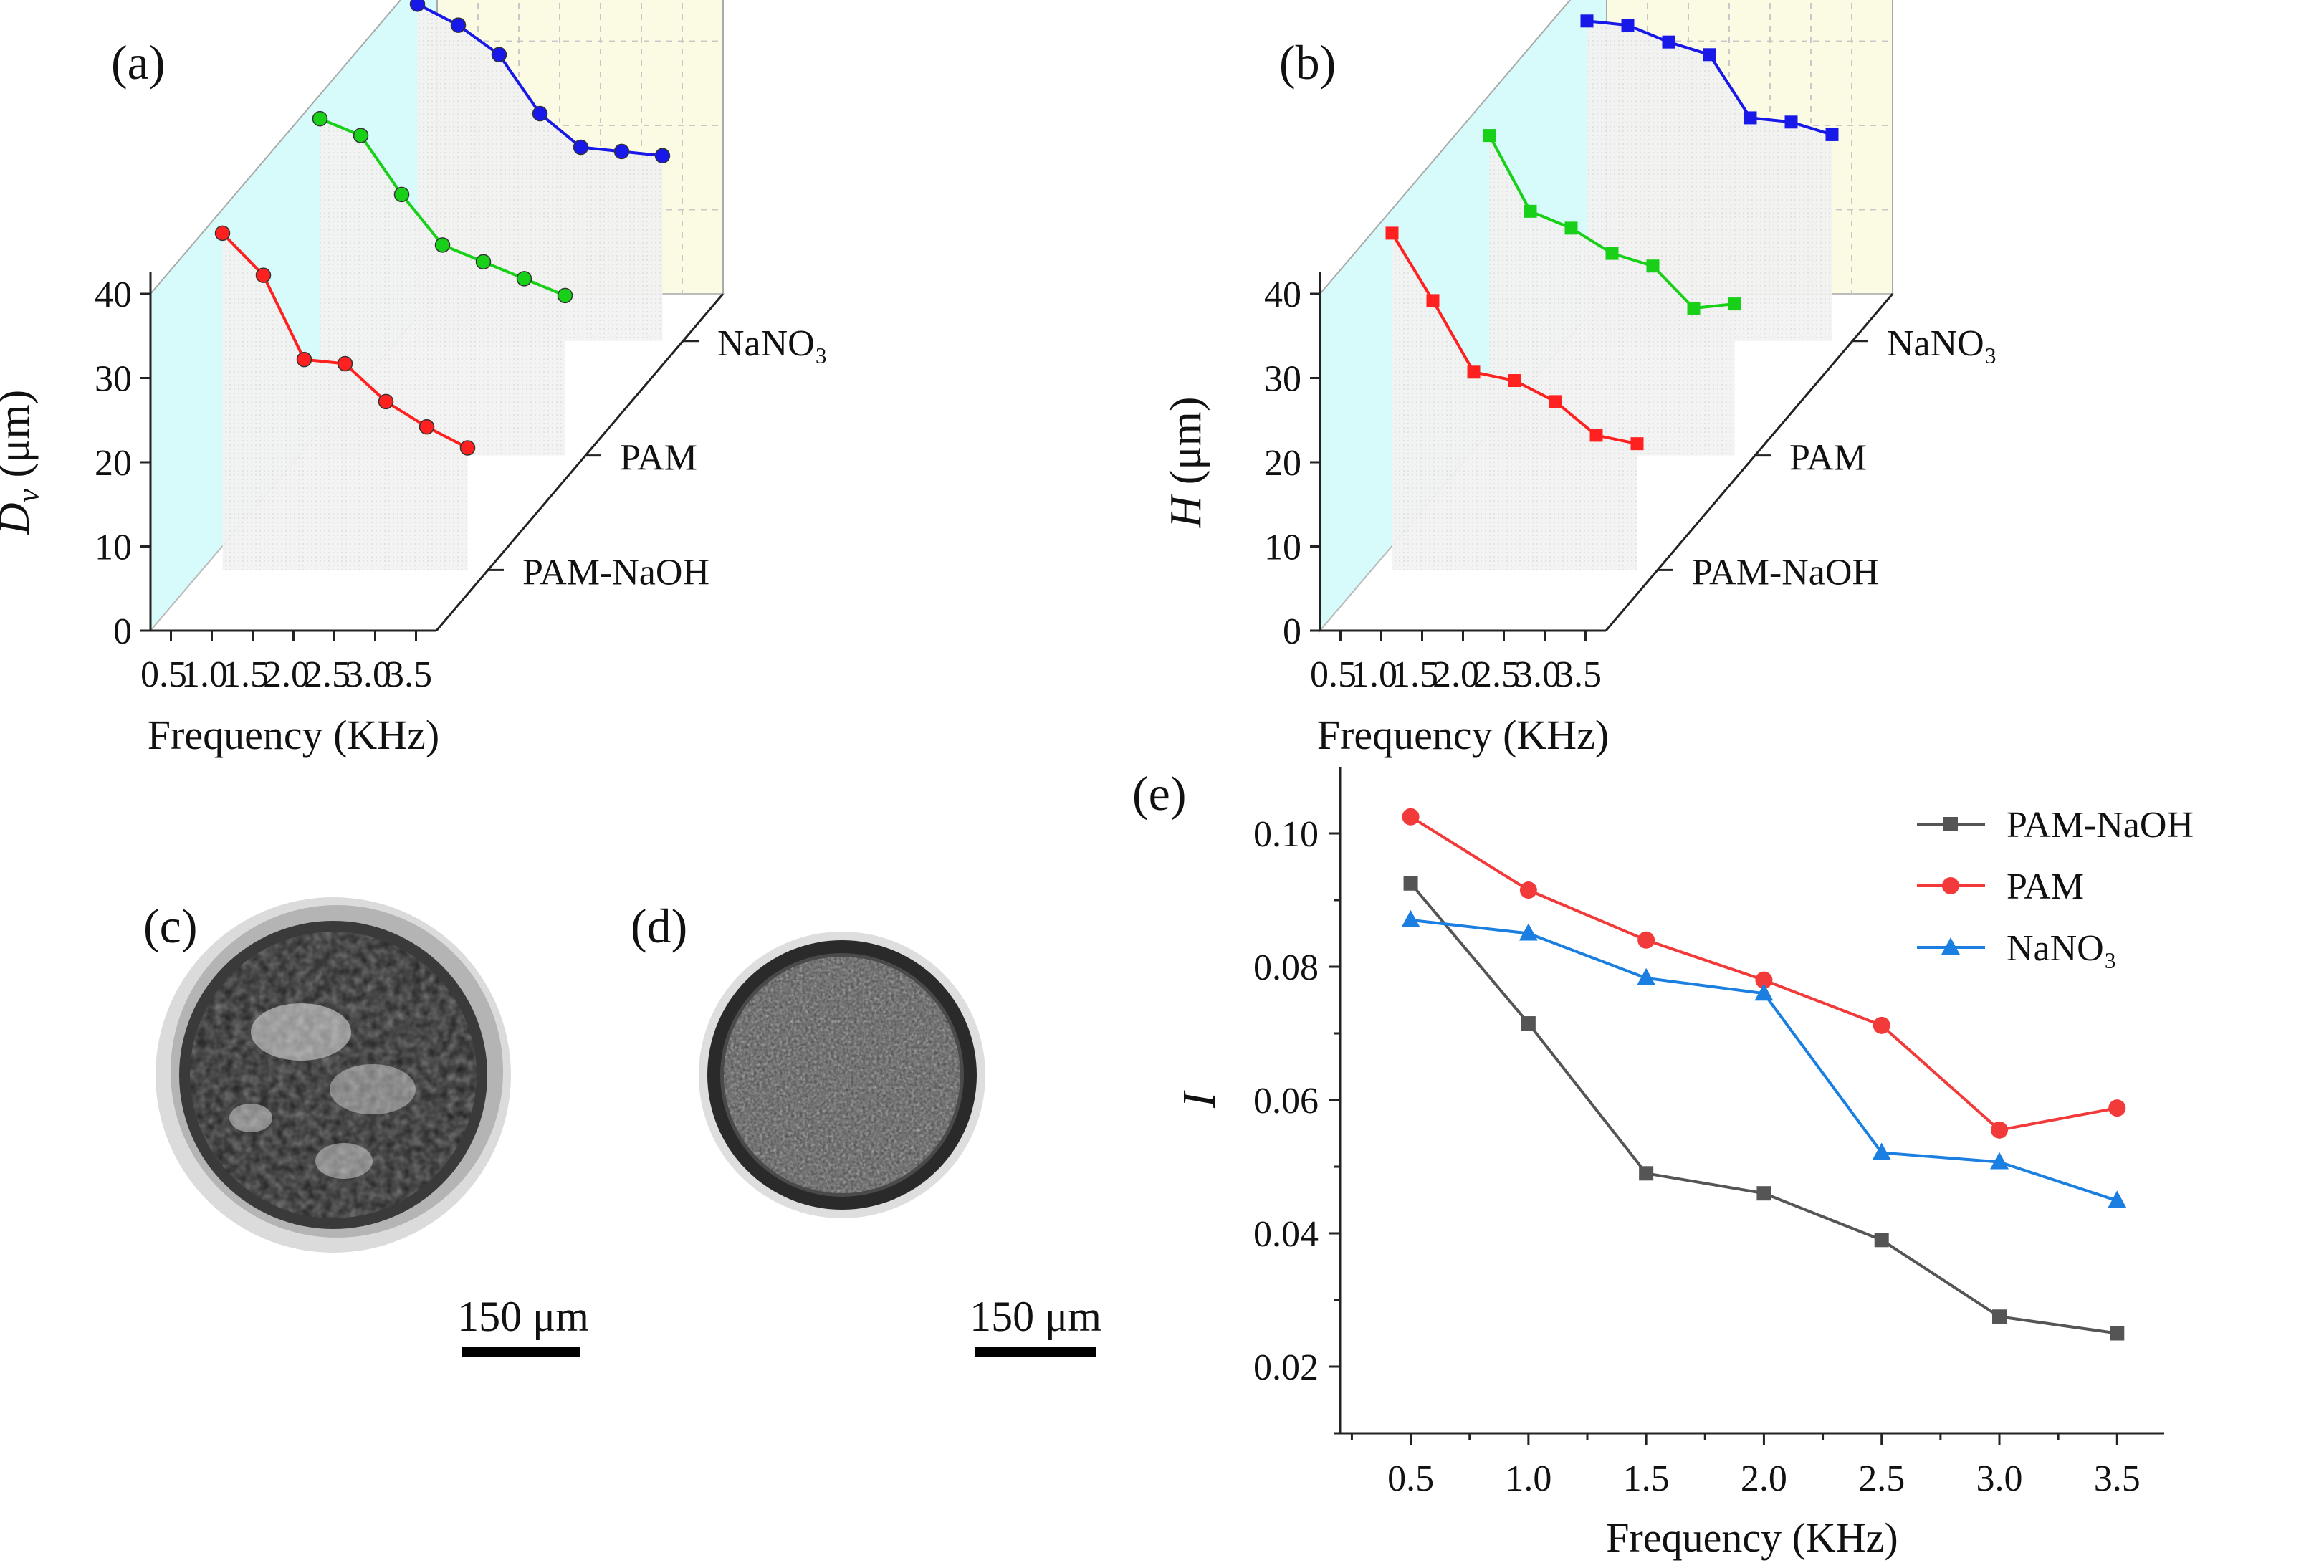 Image resolution: width=2324 pixels, height=1568 pixels. Describe the element at coordinates (114, 294) in the screenshot. I see `panel-a-ytick-label-40: 40` at that location.